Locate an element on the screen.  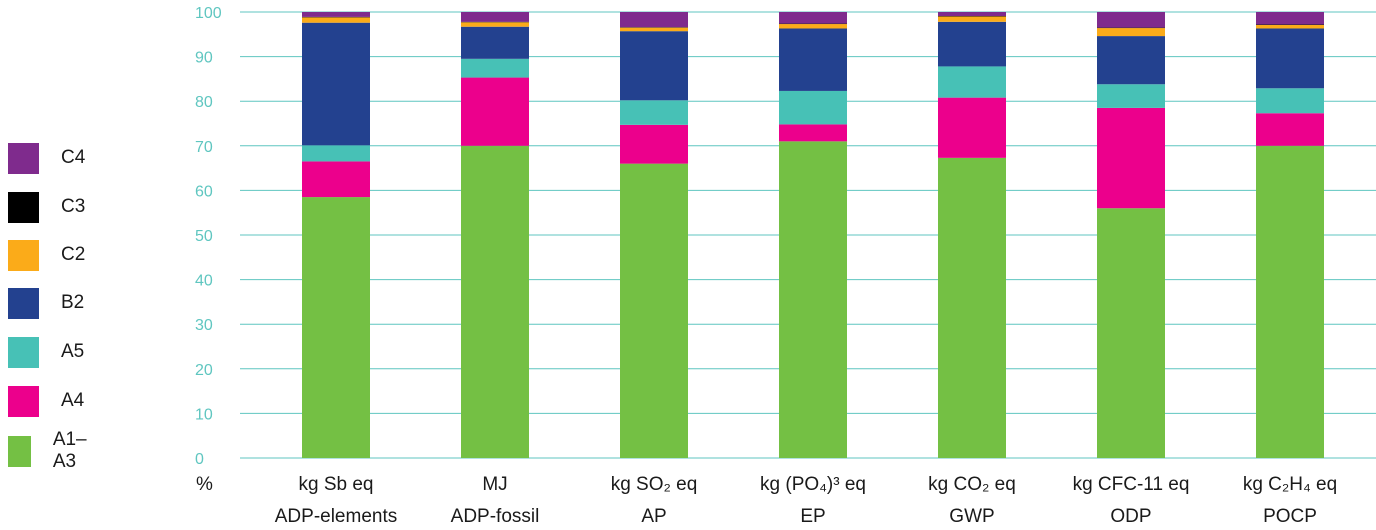
legend-swatch-b2 is located at coordinates (23, 303).